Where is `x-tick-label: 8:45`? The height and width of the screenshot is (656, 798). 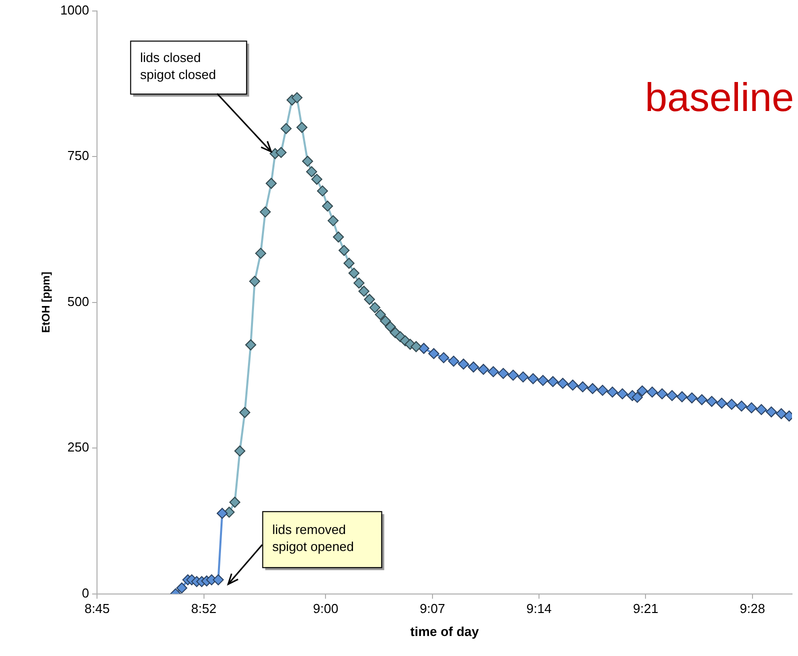
x-tick-label: 8:45 is located at coordinates (97, 608).